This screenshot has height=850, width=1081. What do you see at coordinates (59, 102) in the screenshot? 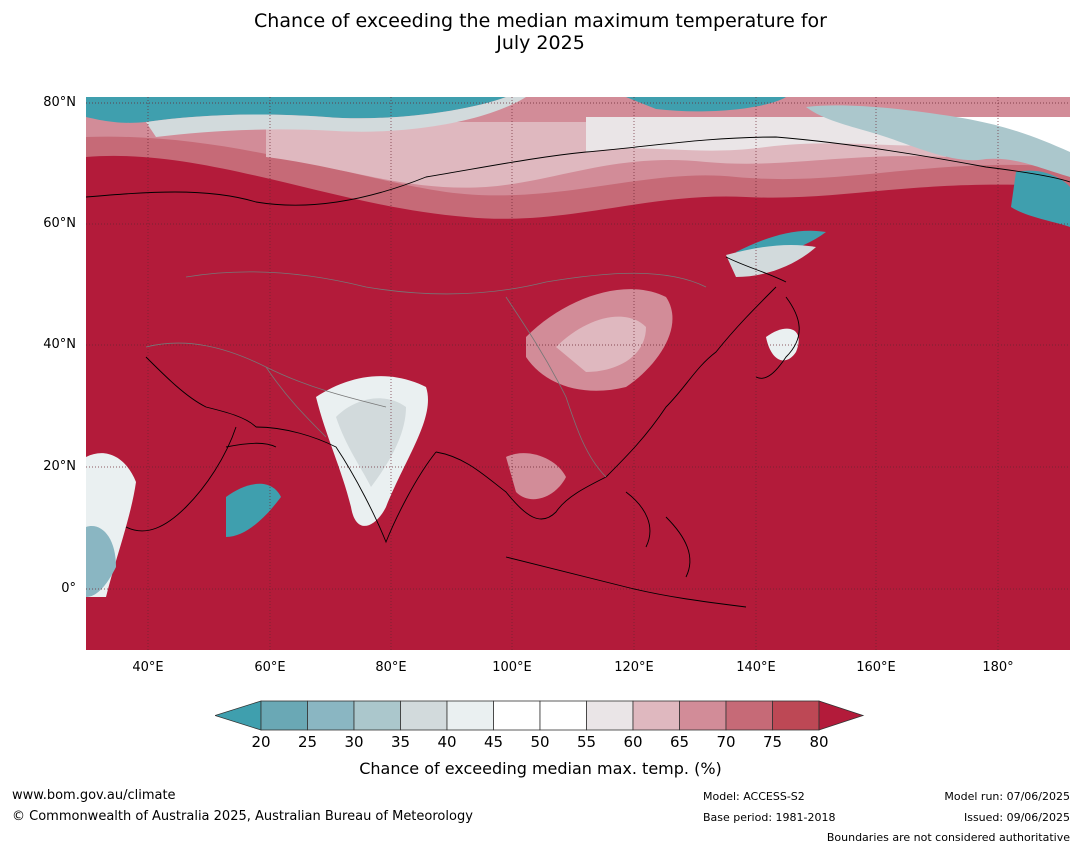
I see `lat-label-80n: 80°N` at bounding box center [59, 102].